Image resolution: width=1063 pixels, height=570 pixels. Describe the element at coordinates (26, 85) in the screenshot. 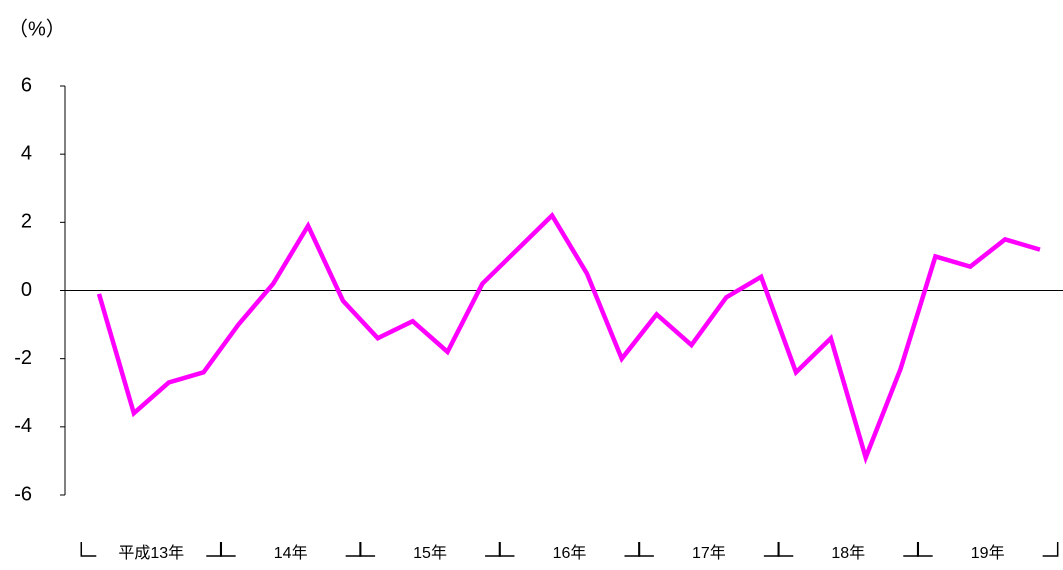

I see `y-tick-label: 6` at that location.